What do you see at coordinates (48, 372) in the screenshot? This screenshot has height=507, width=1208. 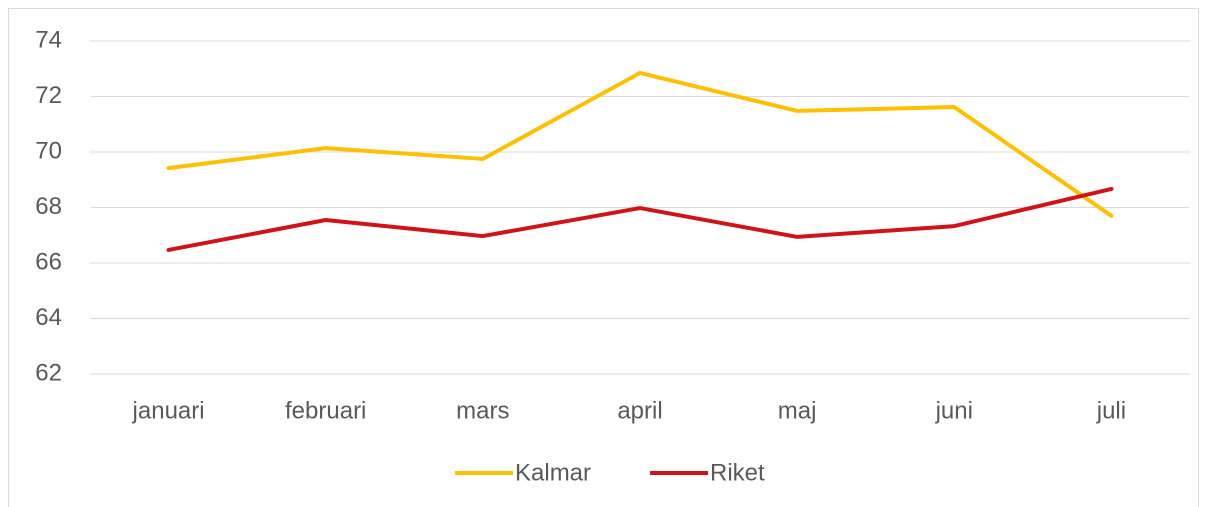 I see `y-tick-label: 62` at bounding box center [48, 372].